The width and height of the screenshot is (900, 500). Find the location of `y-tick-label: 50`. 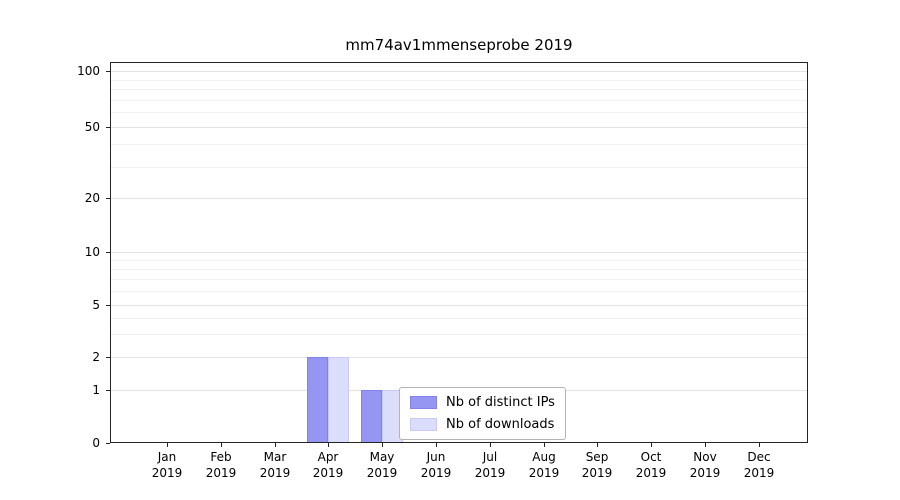

y-tick-label: 50 is located at coordinates (92, 127).